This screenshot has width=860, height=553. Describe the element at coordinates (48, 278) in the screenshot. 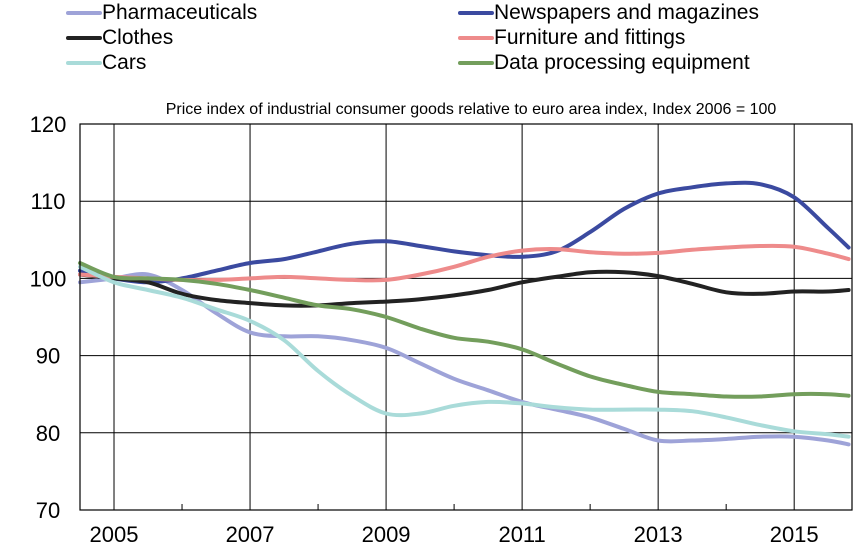

I see `y-tick-label: 100` at that location.